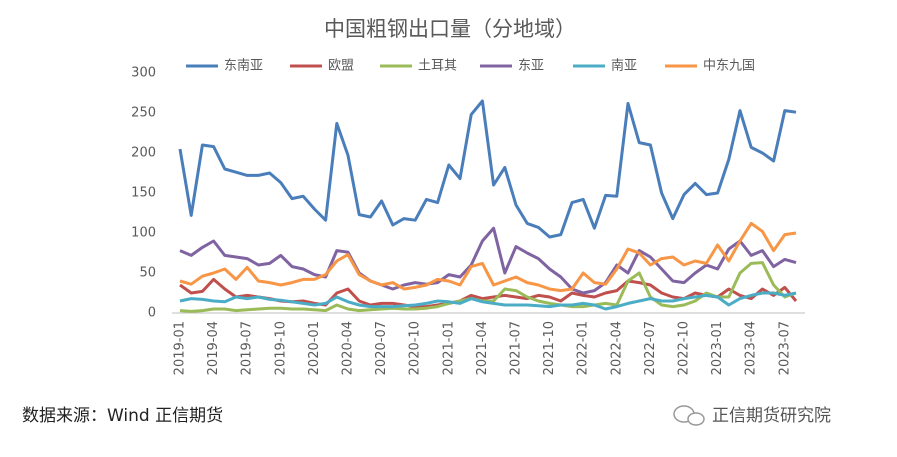  What do you see at coordinates (784, 348) in the screenshot?
I see `x-tick-label: 2023-07` at bounding box center [784, 348].